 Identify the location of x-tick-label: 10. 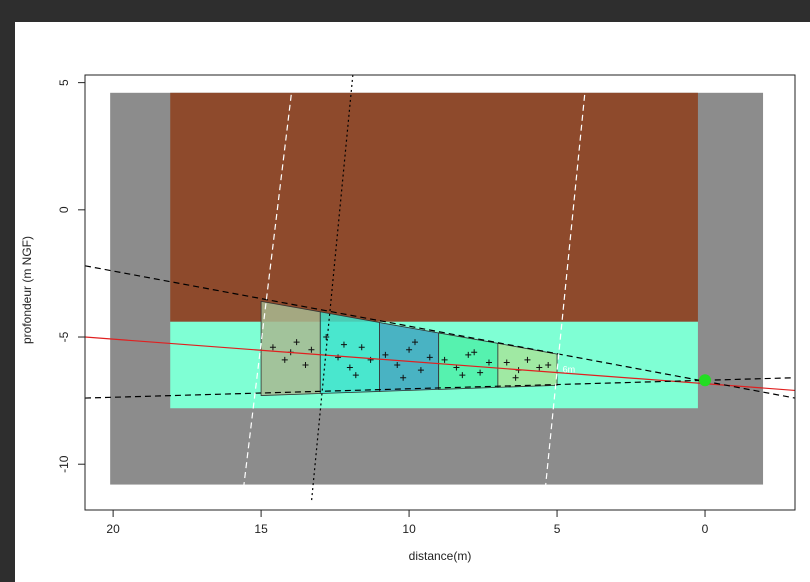
(409, 529).